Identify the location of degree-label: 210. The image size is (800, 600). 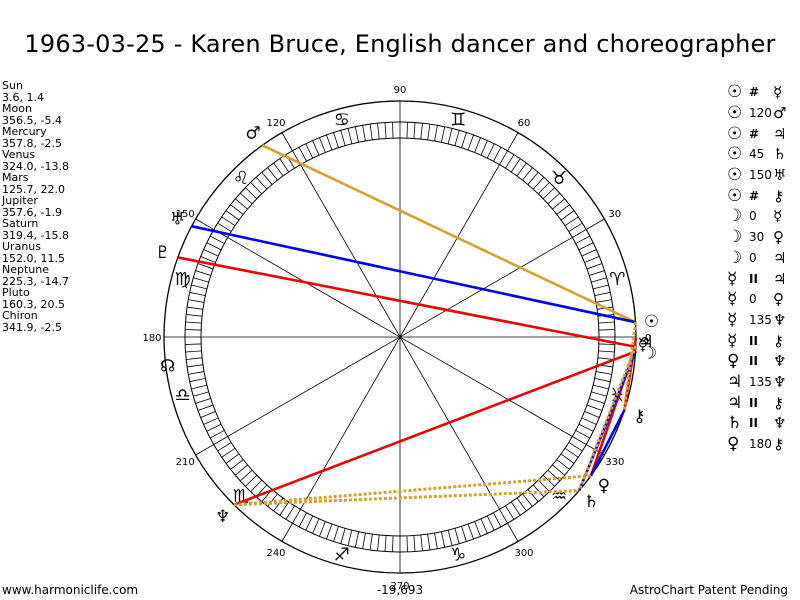
(185, 462).